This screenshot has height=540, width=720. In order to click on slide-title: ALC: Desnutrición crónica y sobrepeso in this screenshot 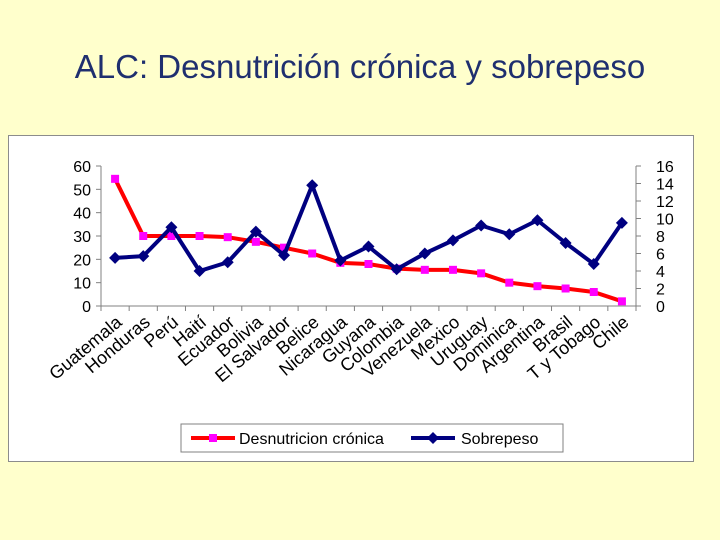, I will do `click(360, 66)`.